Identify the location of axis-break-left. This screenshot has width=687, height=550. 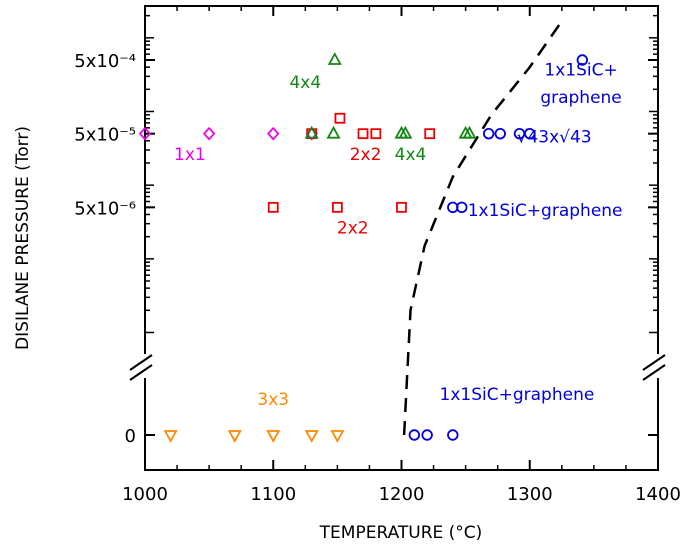
(141, 367).